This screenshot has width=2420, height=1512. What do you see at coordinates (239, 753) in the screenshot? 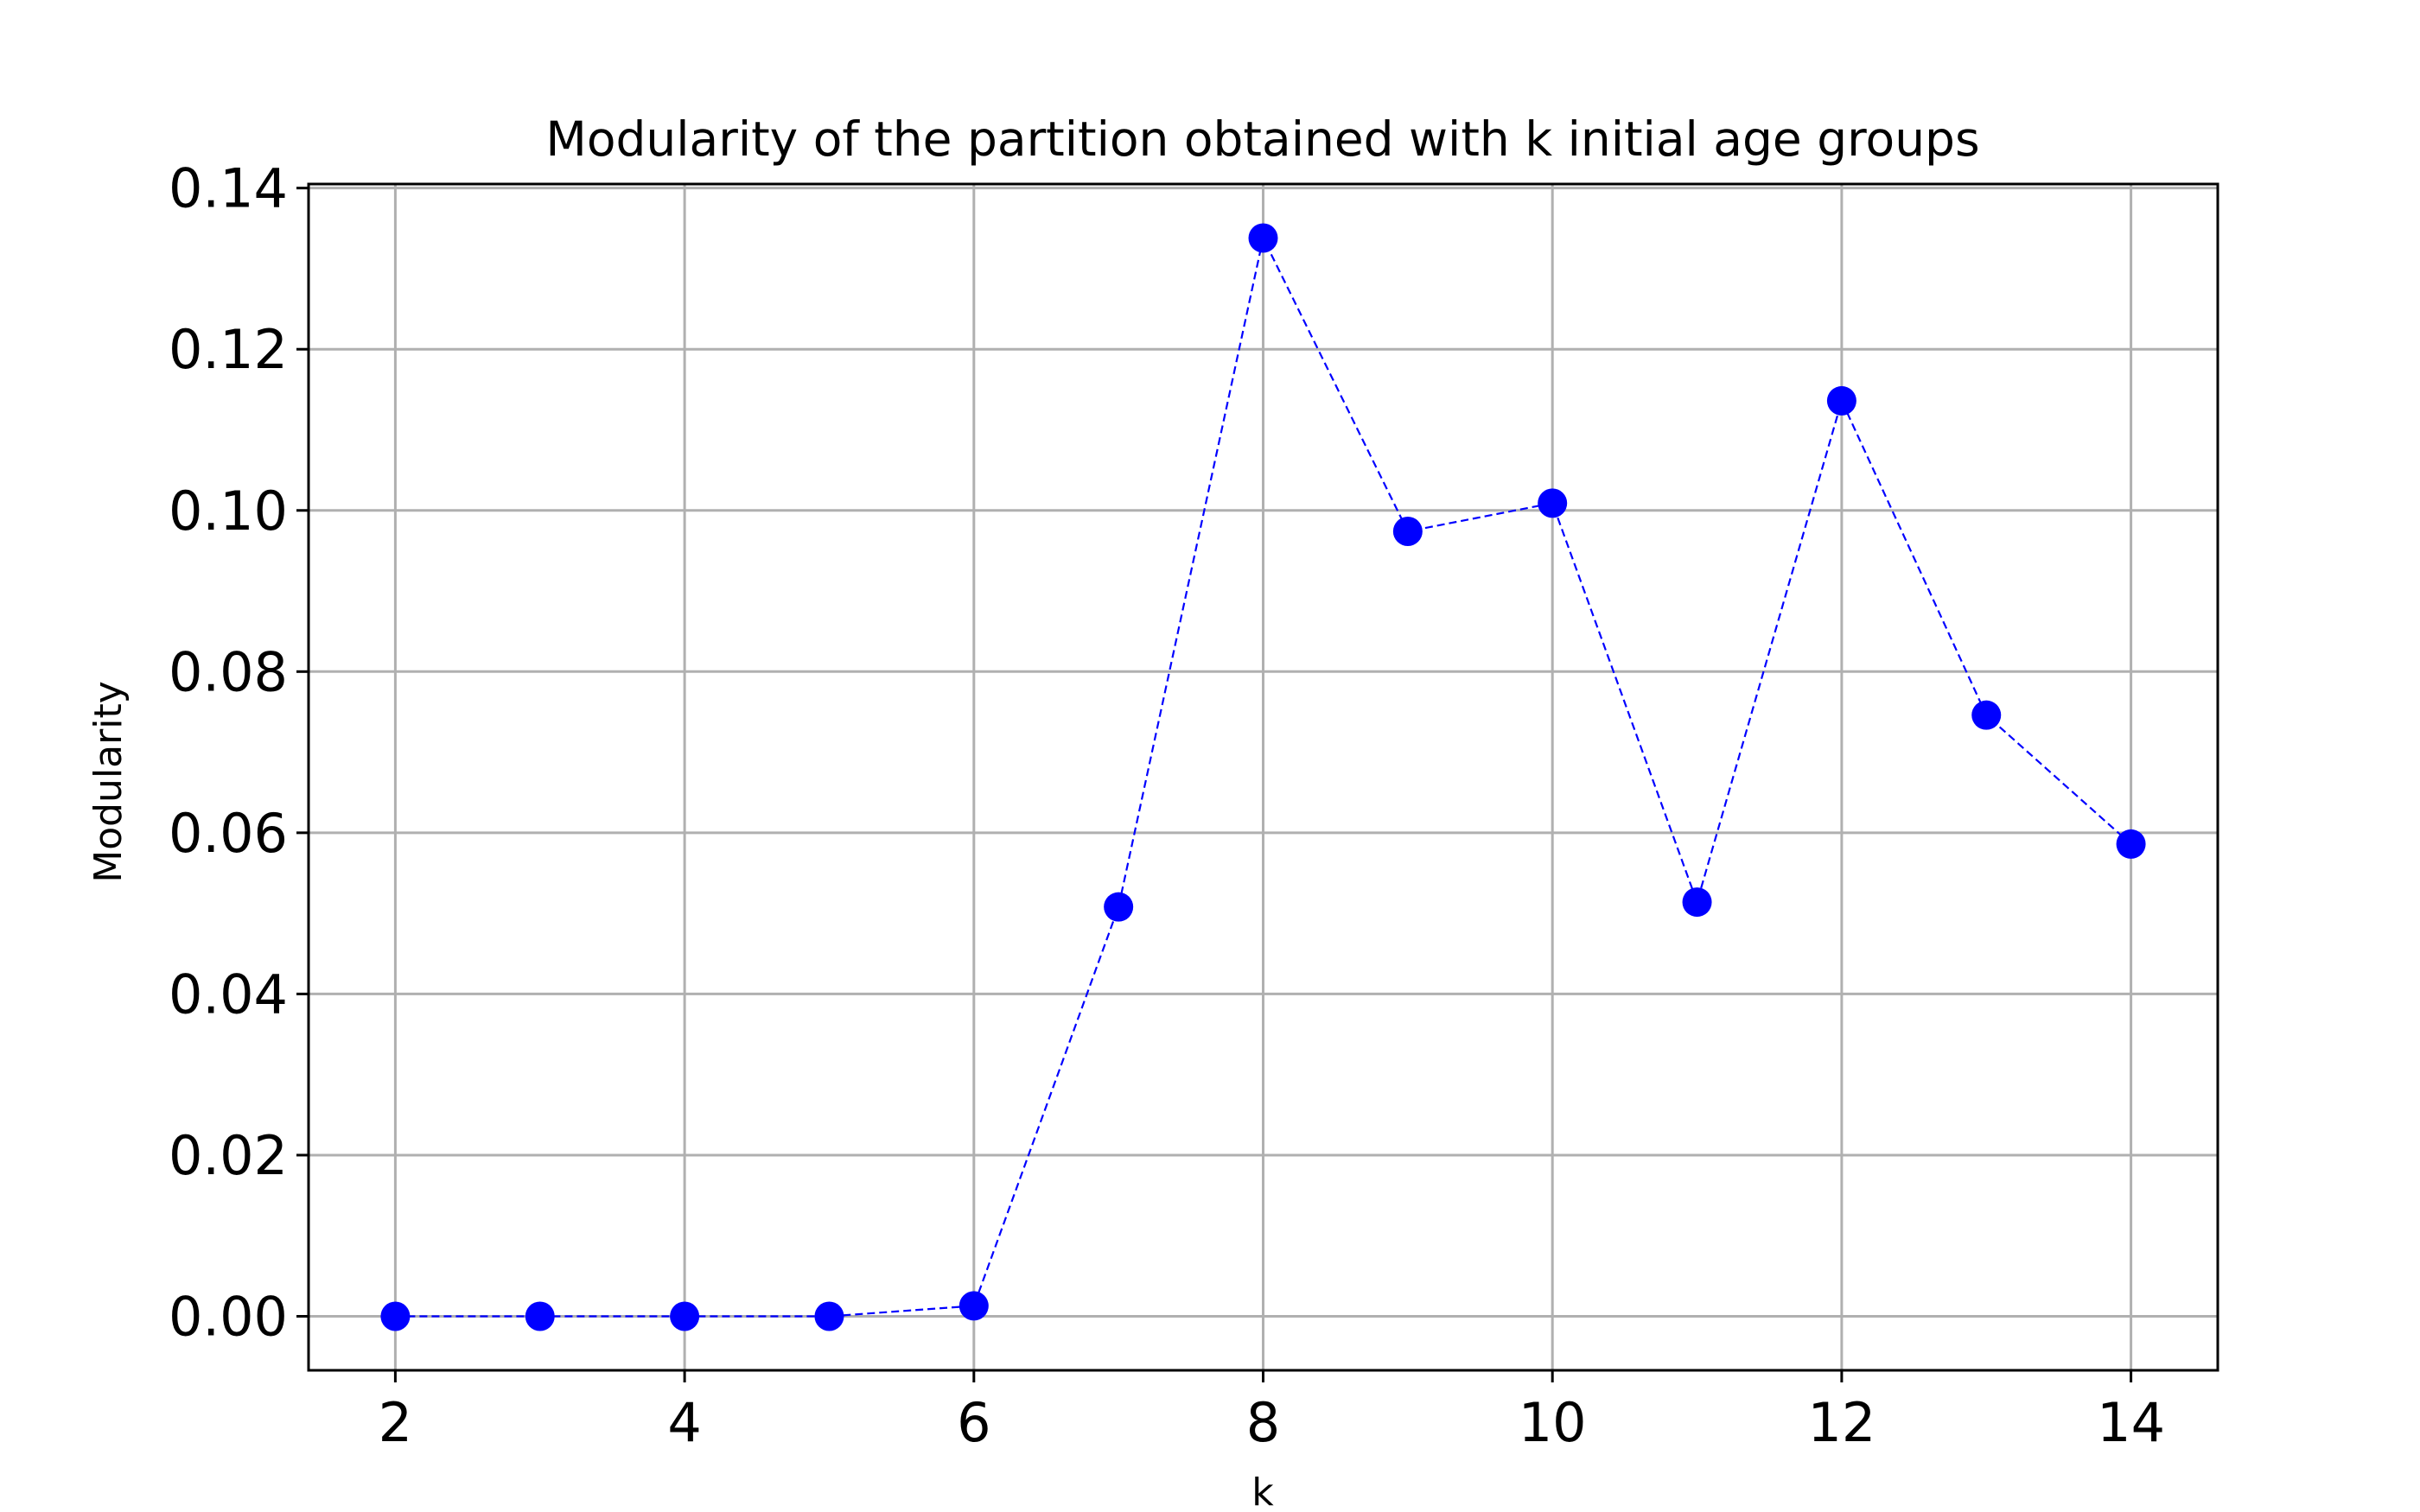
I see `y-axis-ticks: 0.00 0.02 0.04 0.06 0.08 0.10 0.12 0.14` at bounding box center [239, 753].